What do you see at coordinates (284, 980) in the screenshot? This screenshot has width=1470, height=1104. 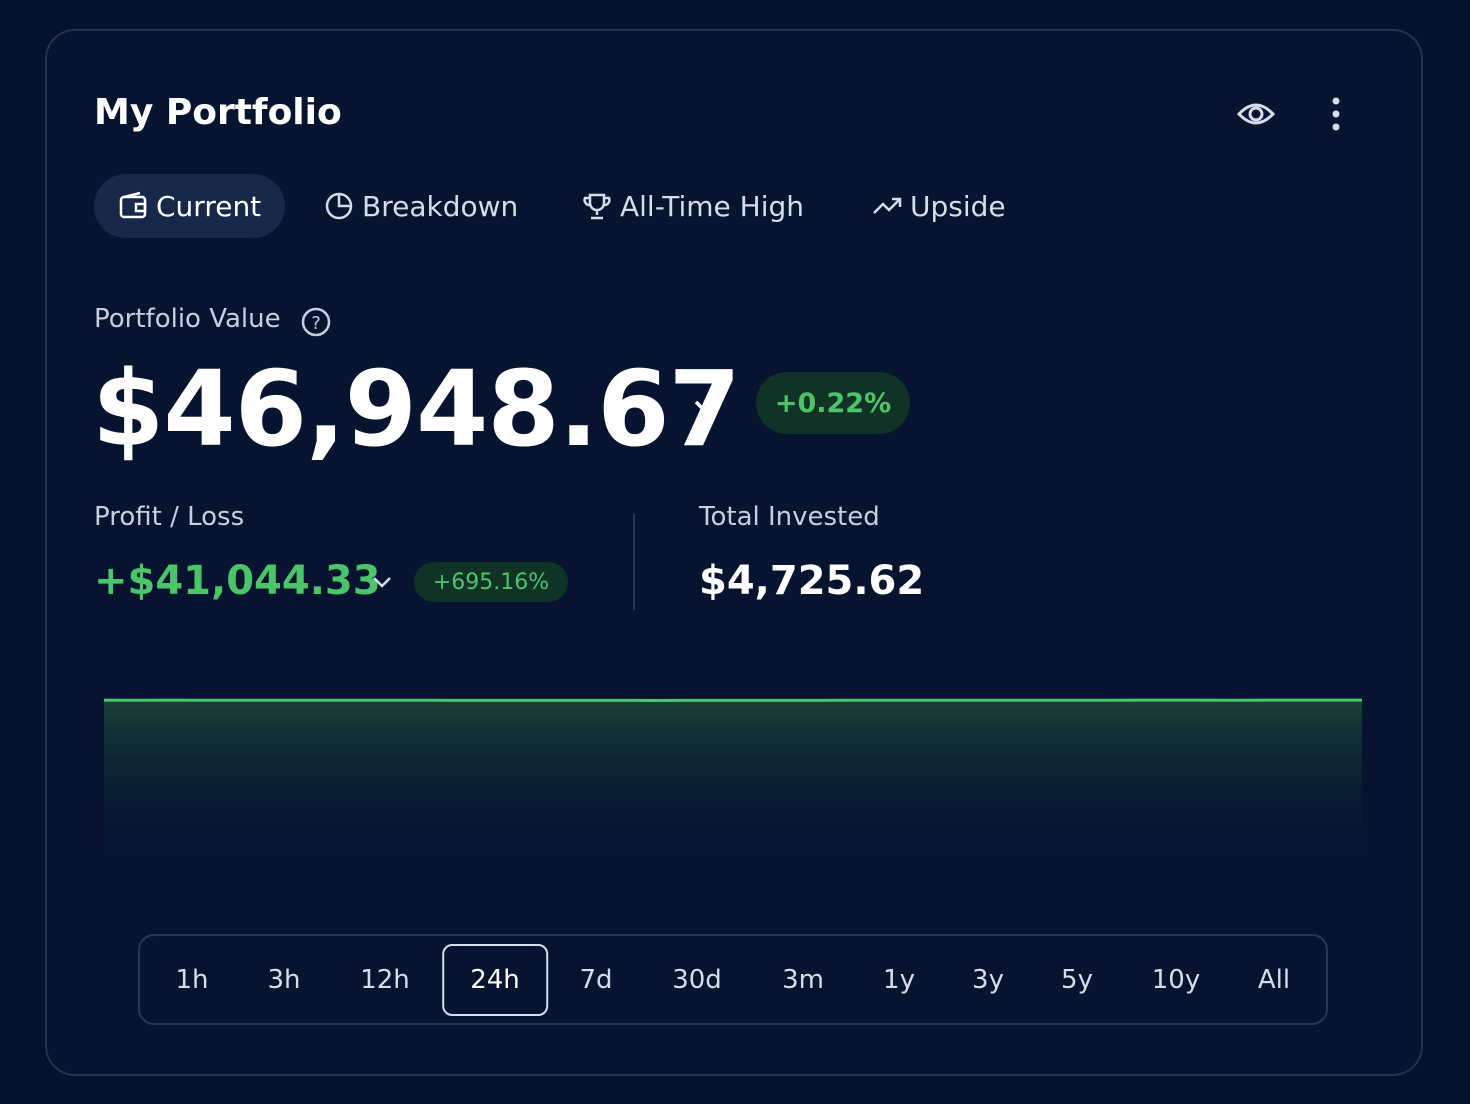 I see `range-button: 3h` at bounding box center [284, 980].